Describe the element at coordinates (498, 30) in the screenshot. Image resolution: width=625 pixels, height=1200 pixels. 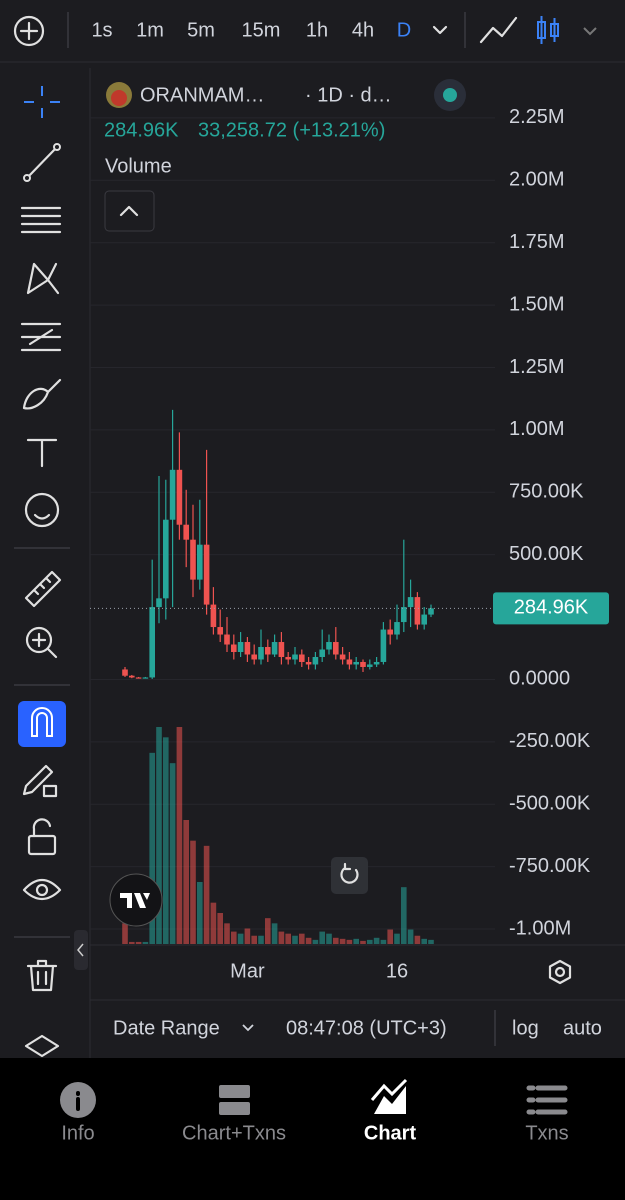
I see `line-chart-icon` at that location.